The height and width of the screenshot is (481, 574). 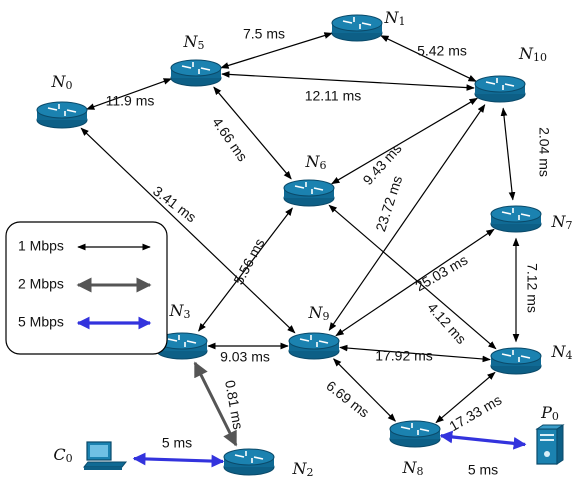 What do you see at coordinates (41, 322) in the screenshot?
I see `legend-label: 5 Mbps` at bounding box center [41, 322].